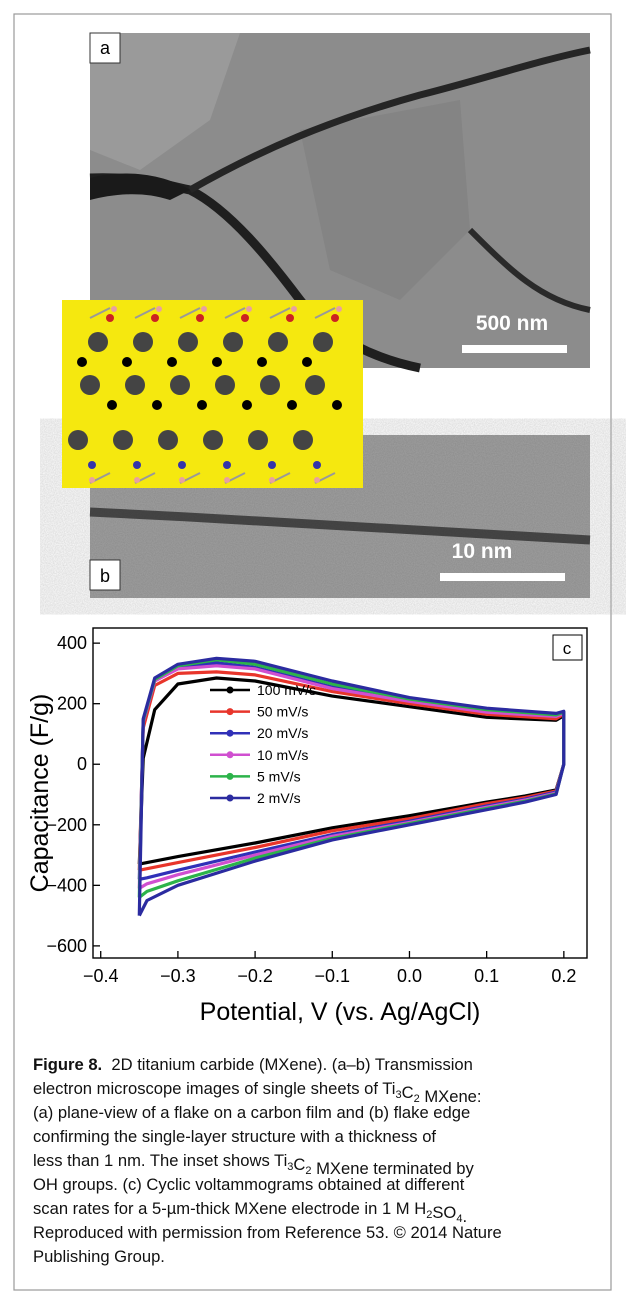  What do you see at coordinates (72, 643) in the screenshot?
I see `y-tick-label: 400` at bounding box center [72, 643].